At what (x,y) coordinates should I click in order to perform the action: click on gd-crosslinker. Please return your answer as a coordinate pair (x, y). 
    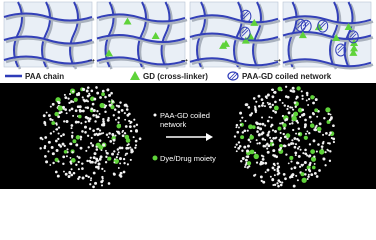
    Looking at the image, I should click on (302, 35).